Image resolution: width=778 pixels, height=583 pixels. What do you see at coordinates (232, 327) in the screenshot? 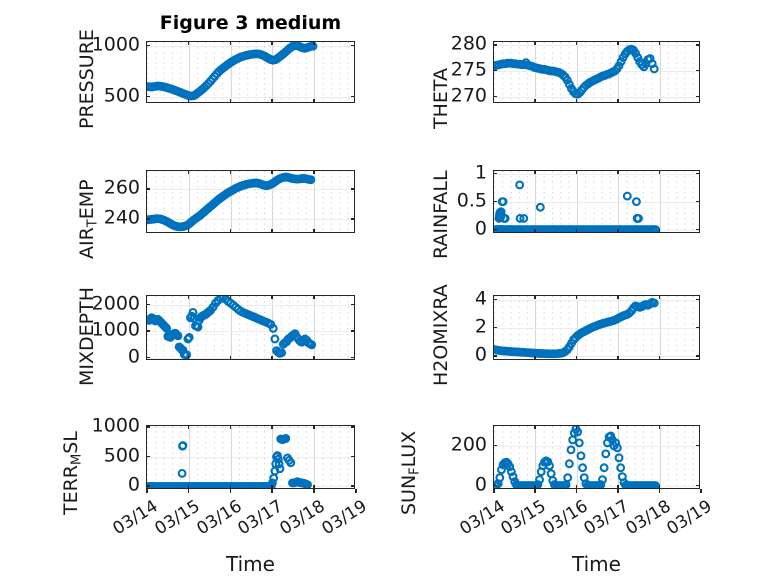
I see `data-series-row3-left` at bounding box center [232, 327].